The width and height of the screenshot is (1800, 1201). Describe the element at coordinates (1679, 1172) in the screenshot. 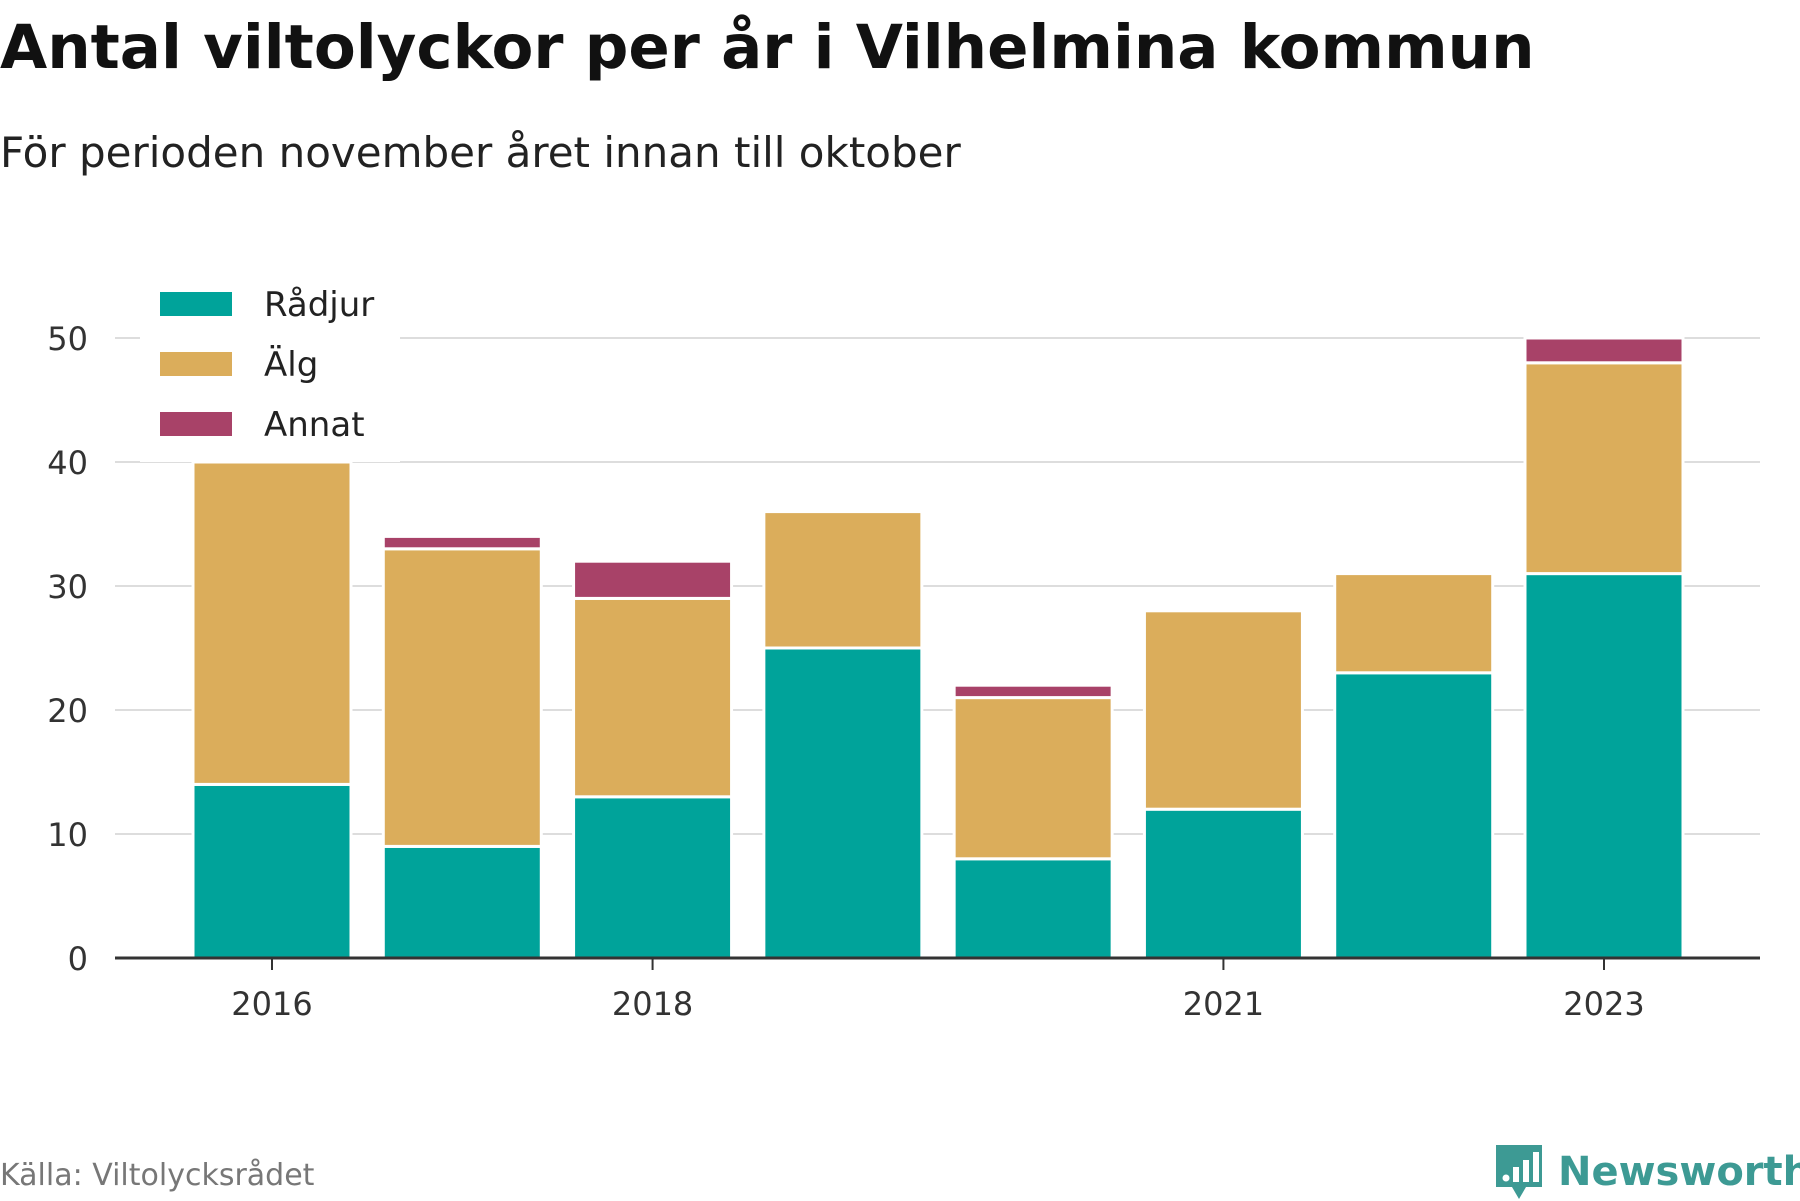

I see `brand-name: Newsworthy` at that location.